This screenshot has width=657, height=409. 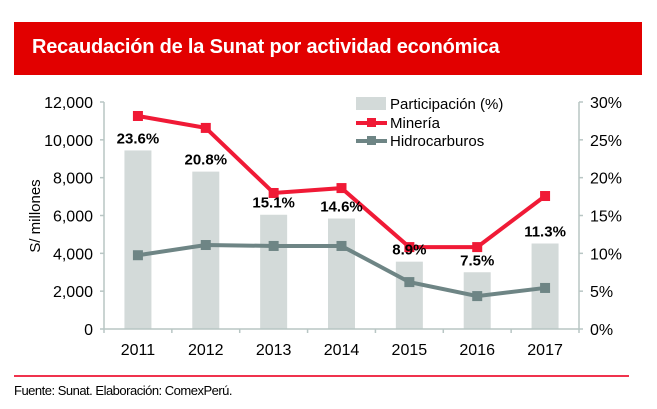 I want to click on bar-participacion-2012, so click(x=206, y=250).